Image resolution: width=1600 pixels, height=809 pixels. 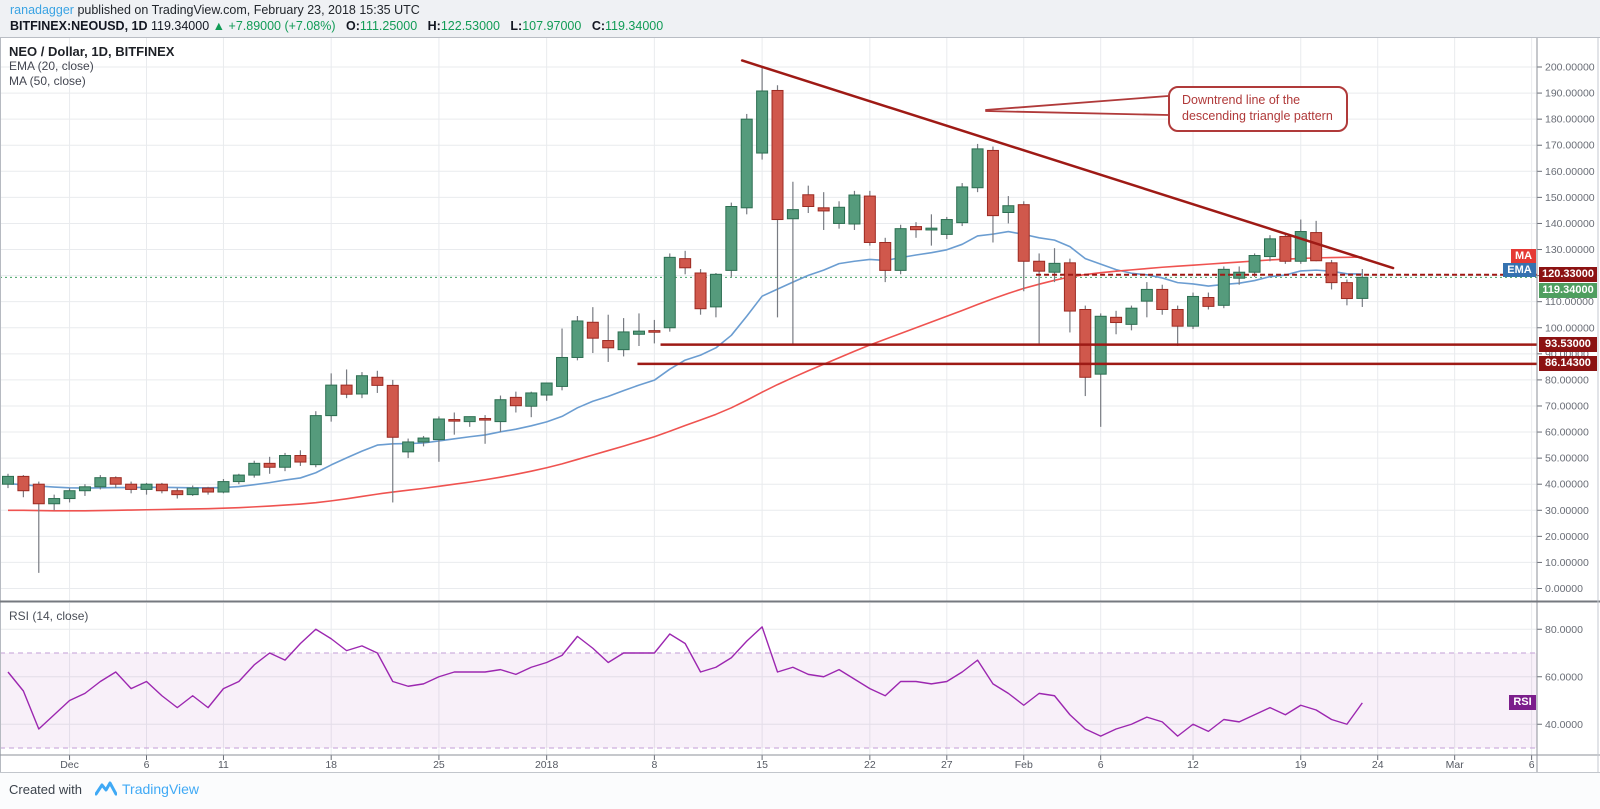 I want to click on support2-badge: 86.14300, so click(x=1568, y=363).